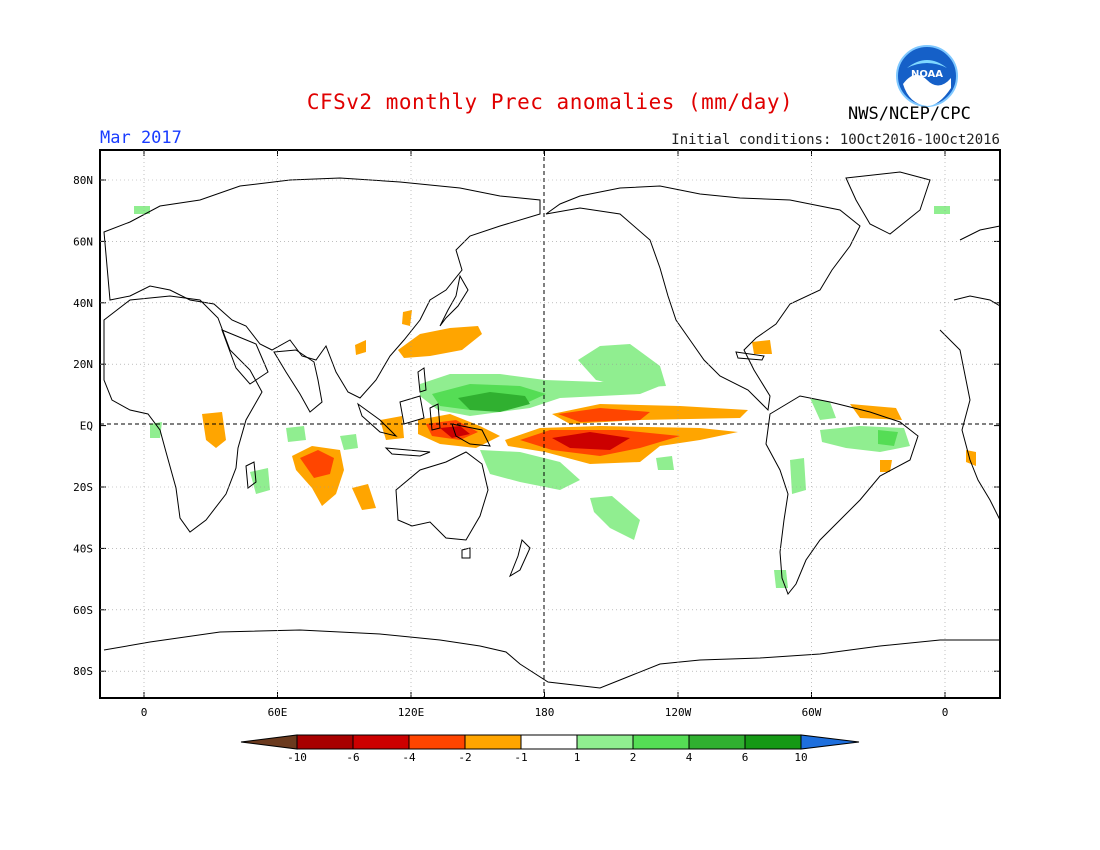 This screenshot has width=1100, height=850. I want to click on colorbar-arrow-low, so click(269, 742).